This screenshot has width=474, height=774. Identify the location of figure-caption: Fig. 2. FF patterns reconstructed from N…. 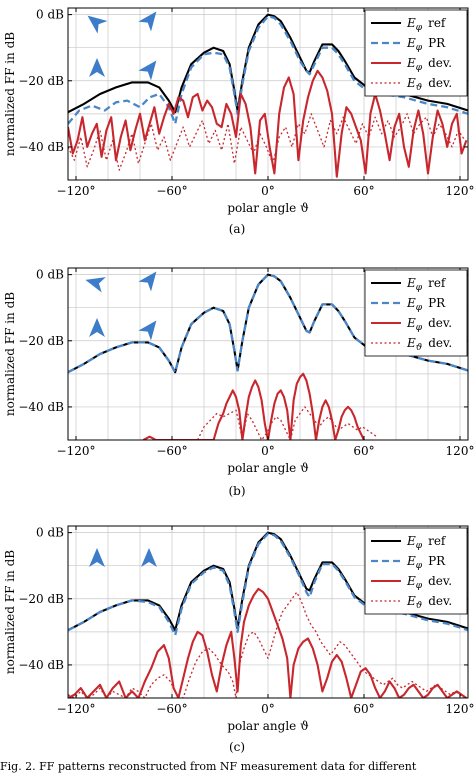
(208, 766).